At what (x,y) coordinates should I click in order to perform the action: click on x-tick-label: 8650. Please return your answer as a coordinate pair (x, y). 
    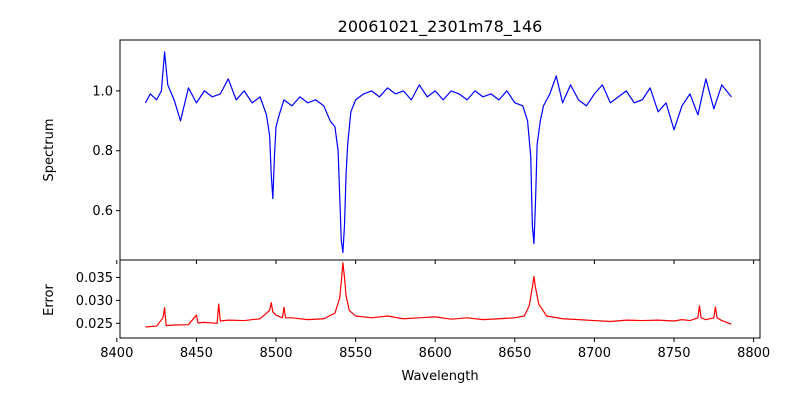
    Looking at the image, I should click on (514, 353).